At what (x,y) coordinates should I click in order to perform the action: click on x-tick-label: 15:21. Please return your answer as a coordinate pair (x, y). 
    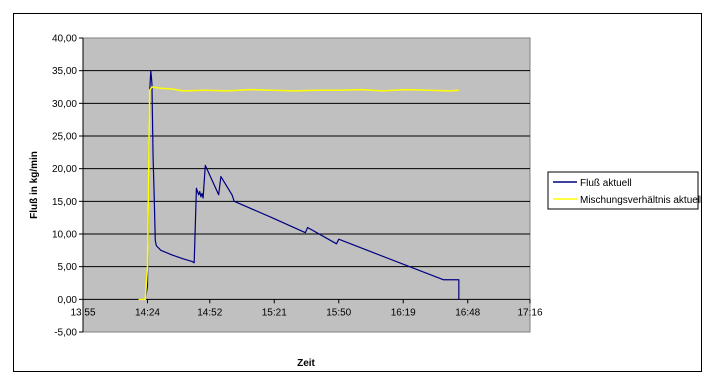
    Looking at the image, I should click on (274, 312).